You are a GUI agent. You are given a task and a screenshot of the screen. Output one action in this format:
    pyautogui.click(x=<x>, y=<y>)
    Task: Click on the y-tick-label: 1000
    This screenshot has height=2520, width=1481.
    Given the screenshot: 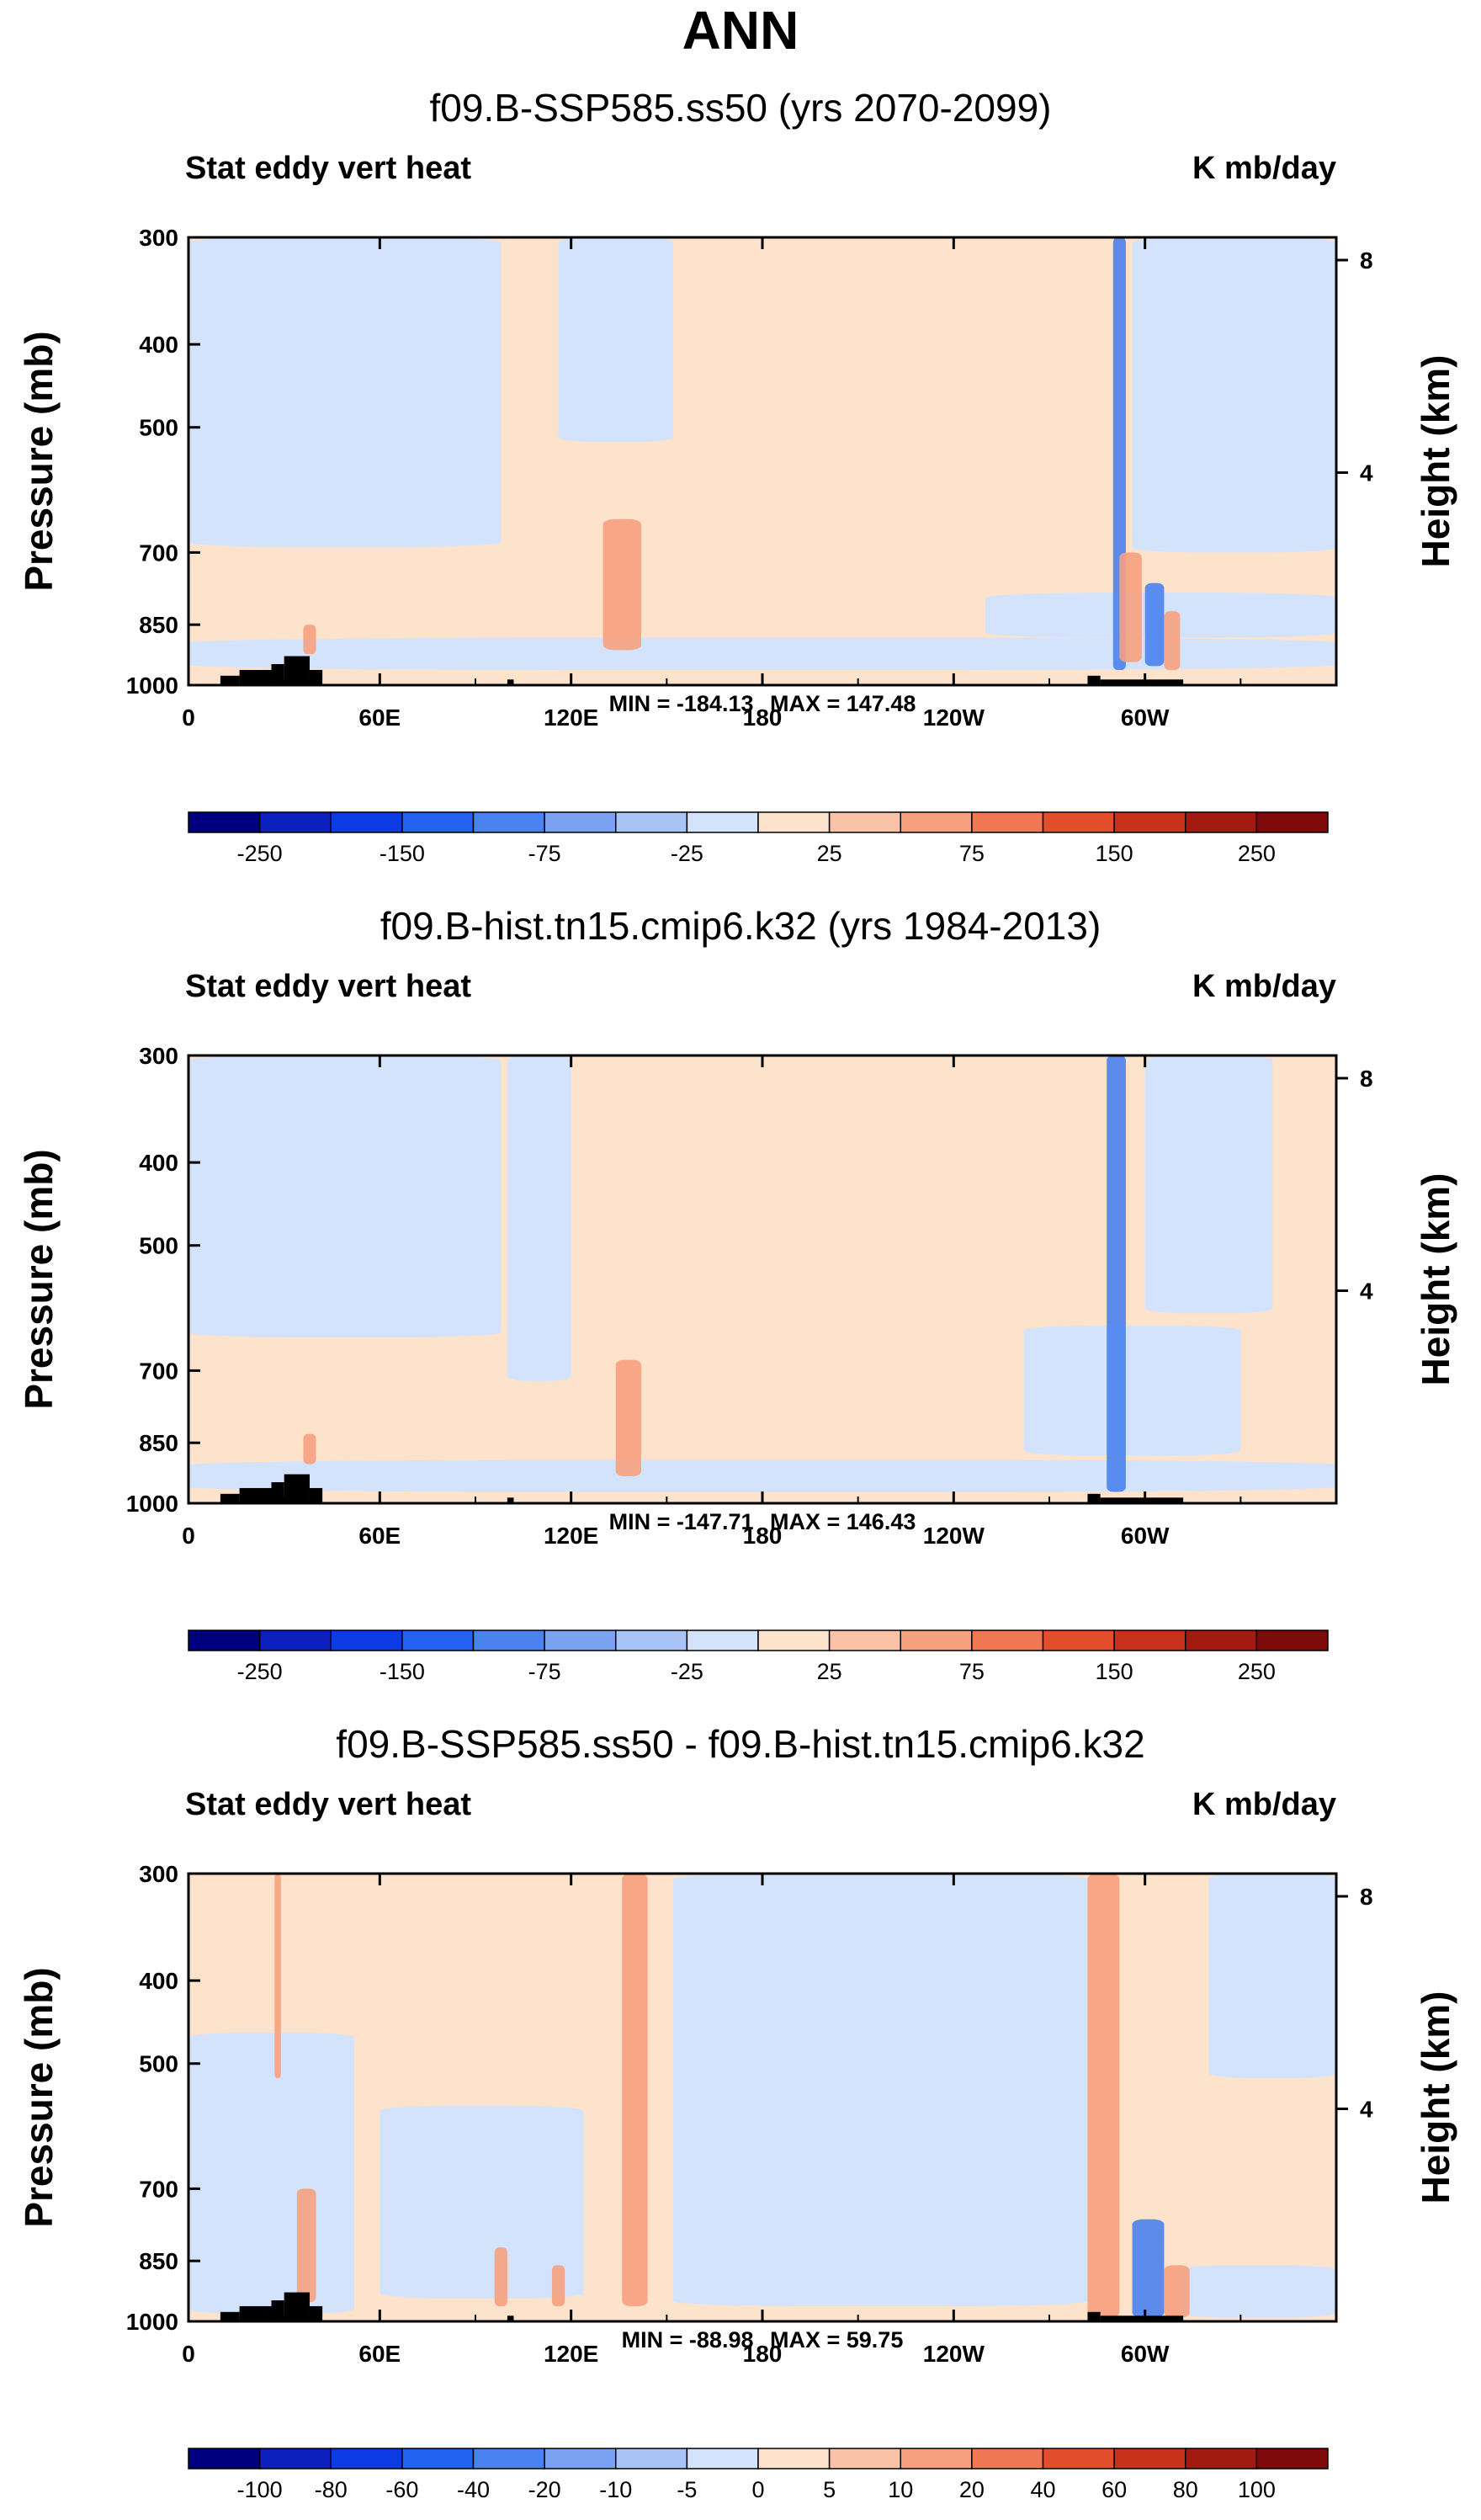 What is the action you would take?
    pyautogui.click(x=152, y=2322)
    